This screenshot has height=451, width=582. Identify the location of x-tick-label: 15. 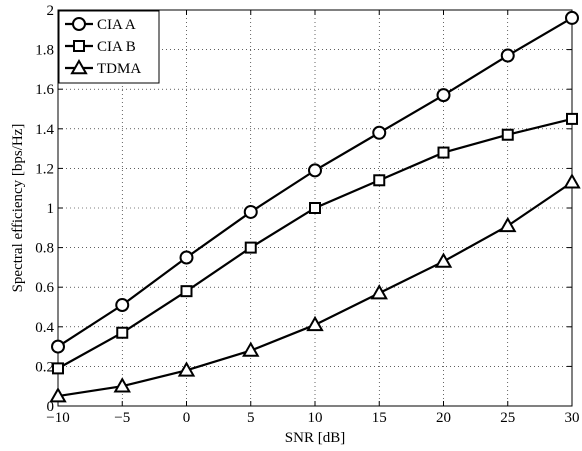
(379, 418).